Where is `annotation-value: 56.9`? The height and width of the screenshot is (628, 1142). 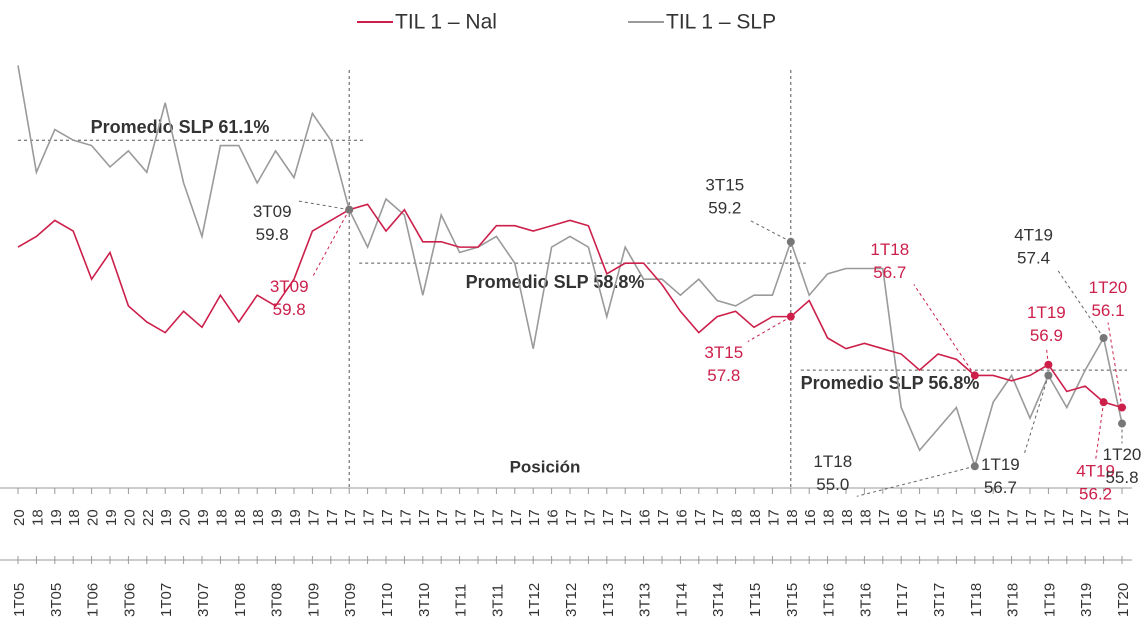
annotation-value: 56.9 is located at coordinates (1046, 335).